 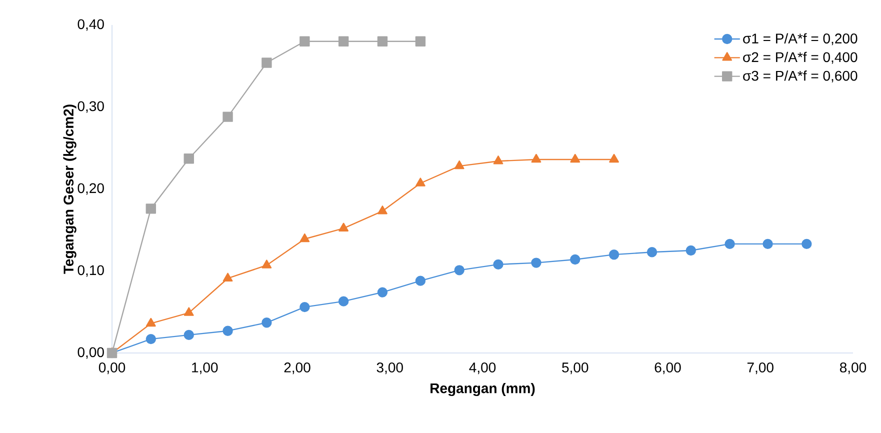 What do you see at coordinates (482, 389) in the screenshot?
I see `x-axis-title: Regangan (mm)` at bounding box center [482, 389].